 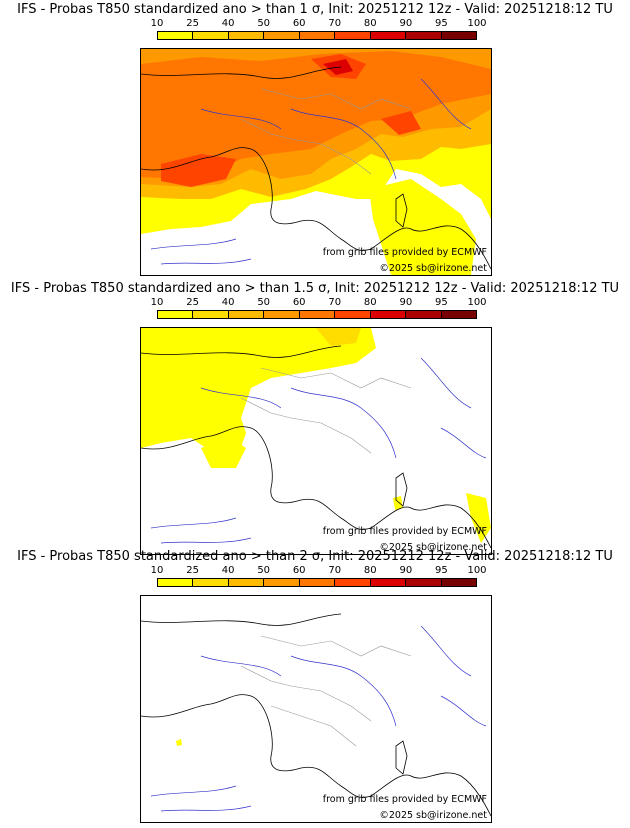 What do you see at coordinates (264, 570) in the screenshot?
I see `scale-tick-label: 50` at bounding box center [264, 570].